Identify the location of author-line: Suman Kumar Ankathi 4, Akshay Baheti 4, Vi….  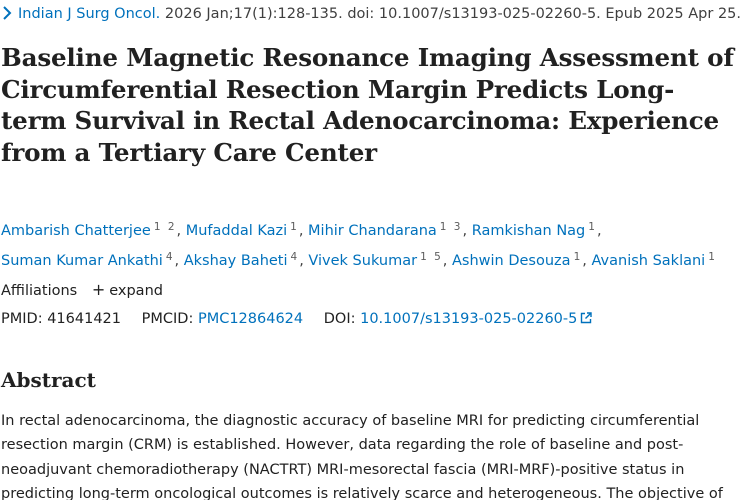
(359, 260).